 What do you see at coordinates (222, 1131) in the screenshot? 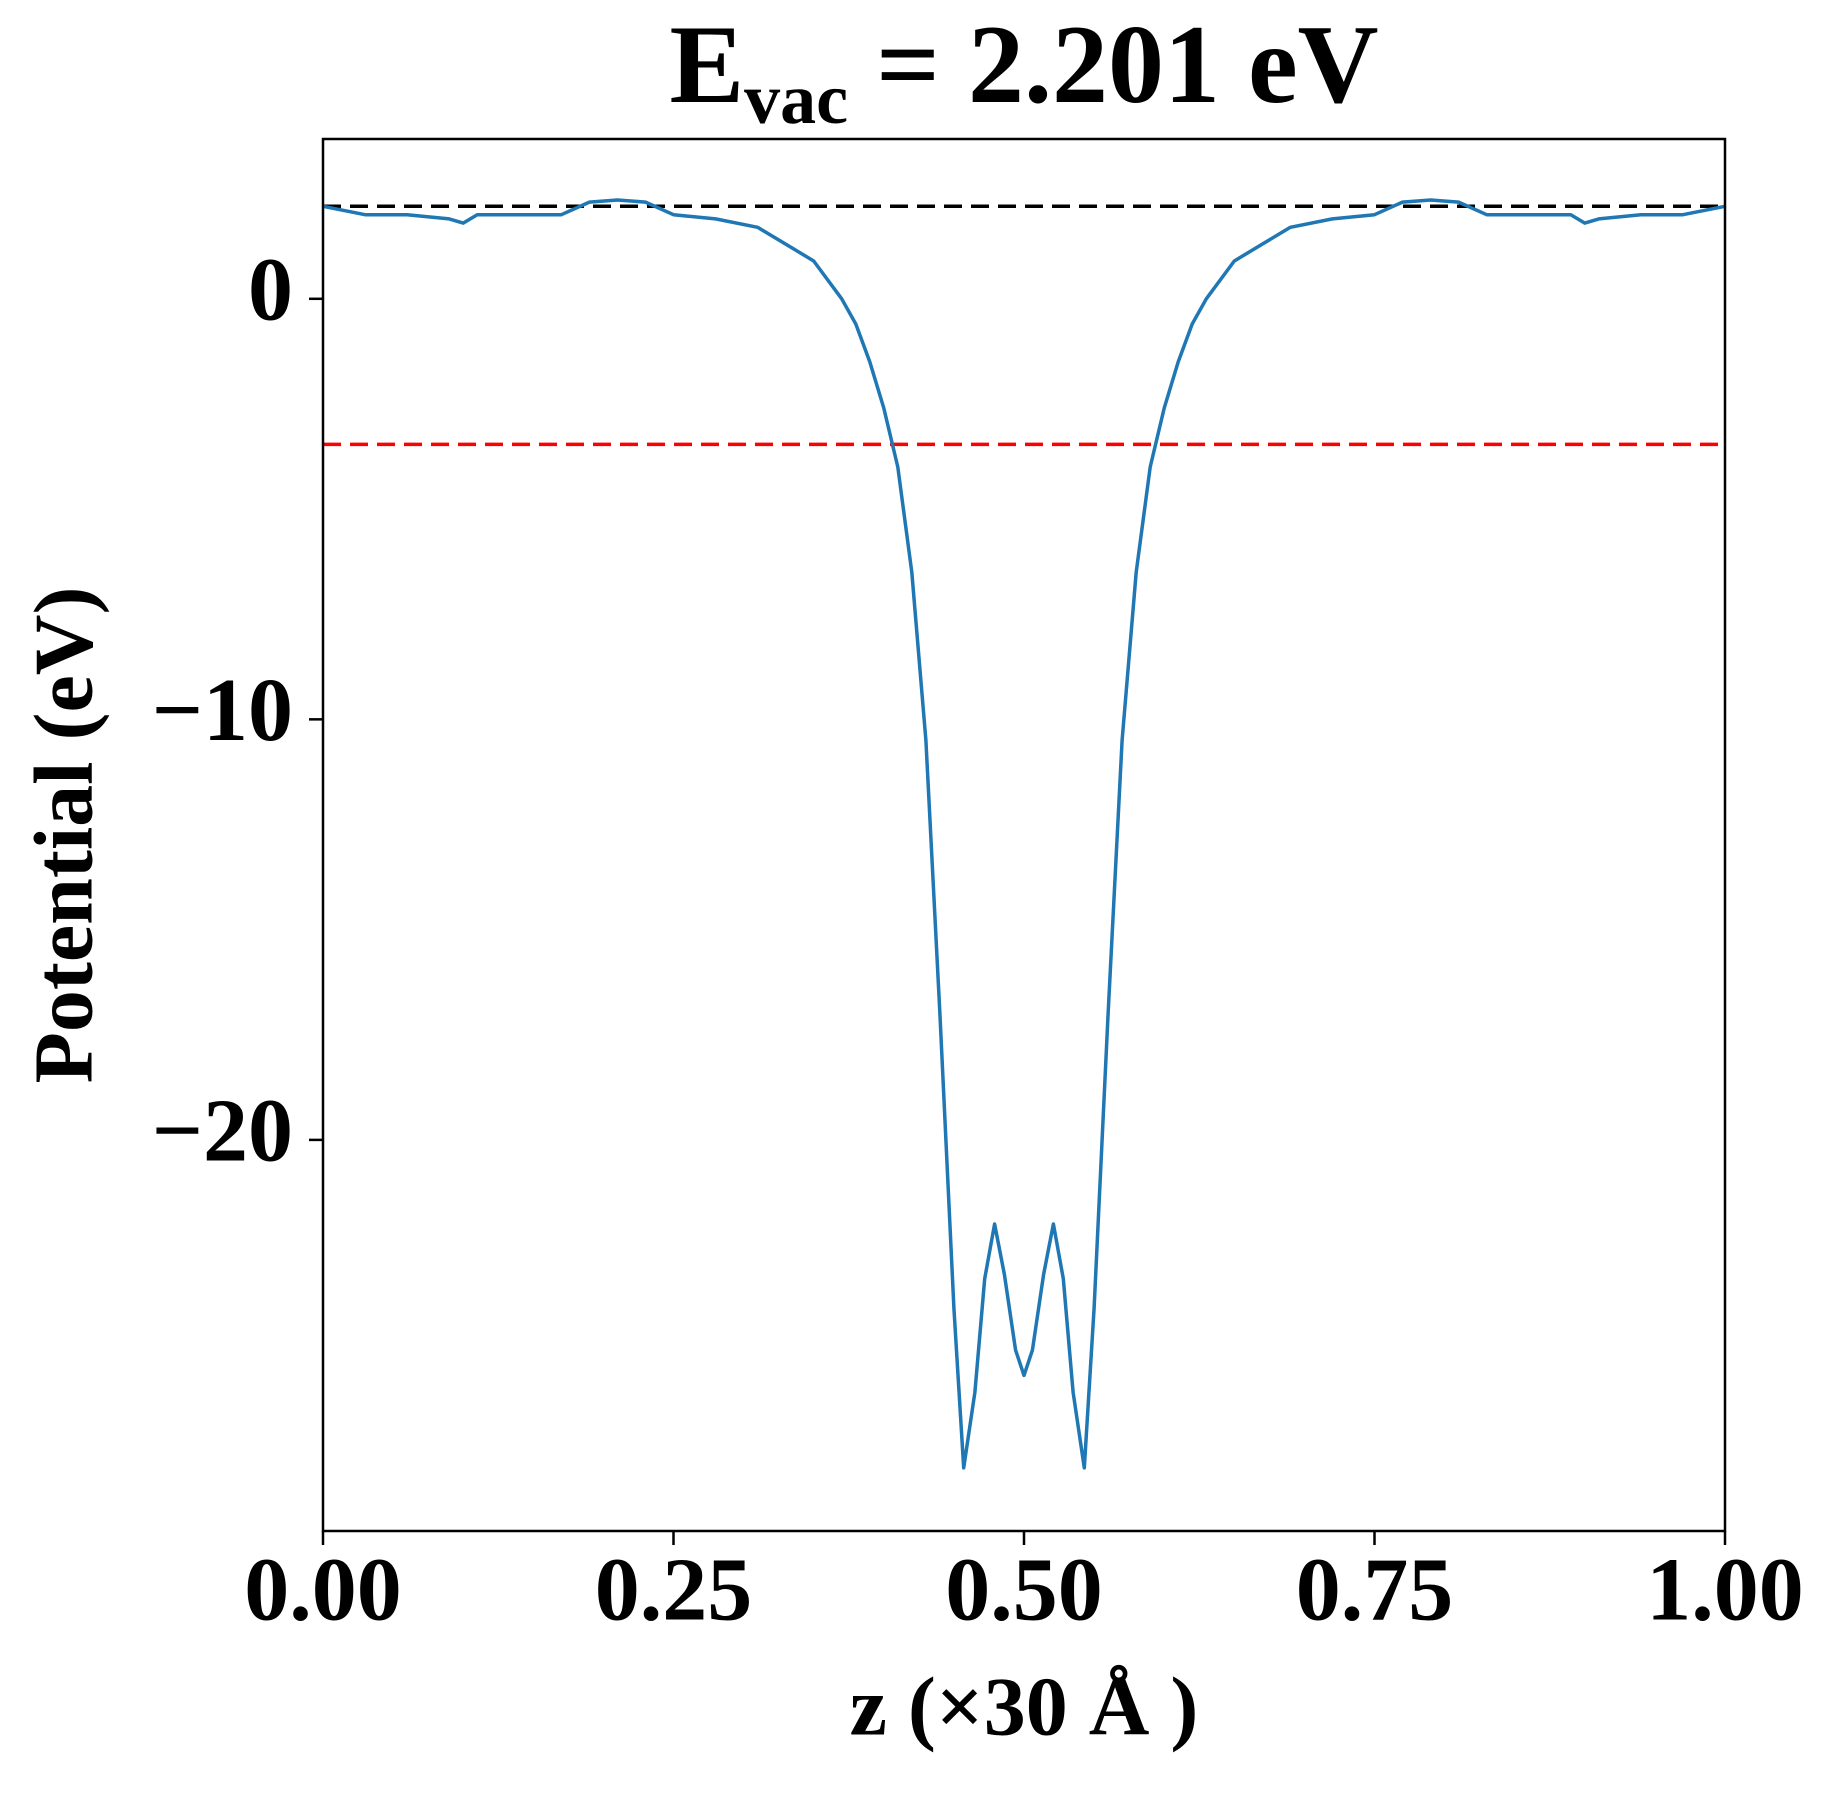
I see `y-tick-label: −20` at bounding box center [222, 1131].